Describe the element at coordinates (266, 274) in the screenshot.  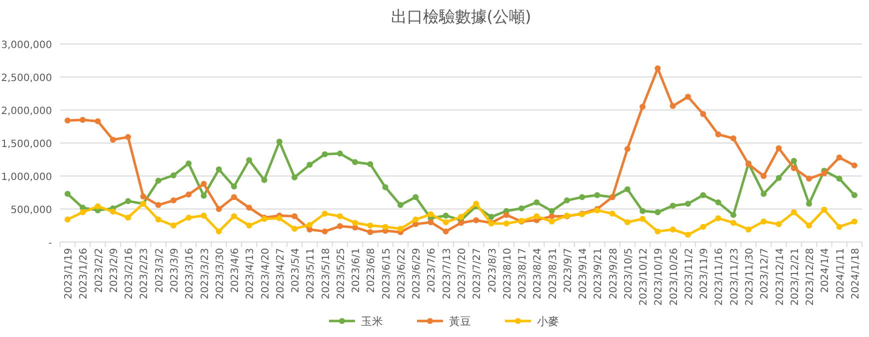
I see `x-tick-label: 2023/4/20` at that location.